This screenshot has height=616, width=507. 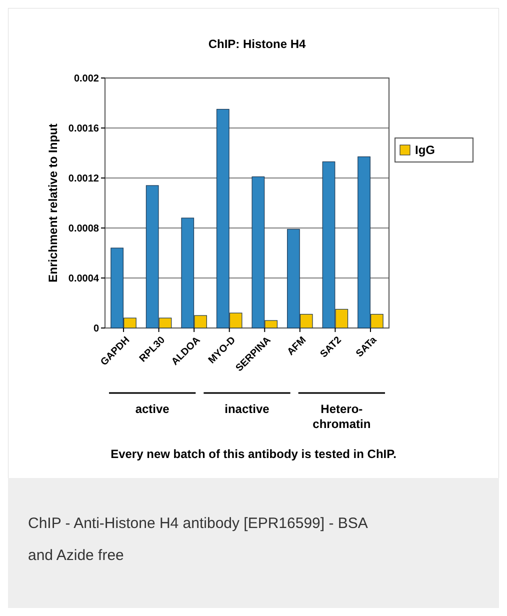 I want to click on text: Hetero-chromatin, so click(x=341, y=416).